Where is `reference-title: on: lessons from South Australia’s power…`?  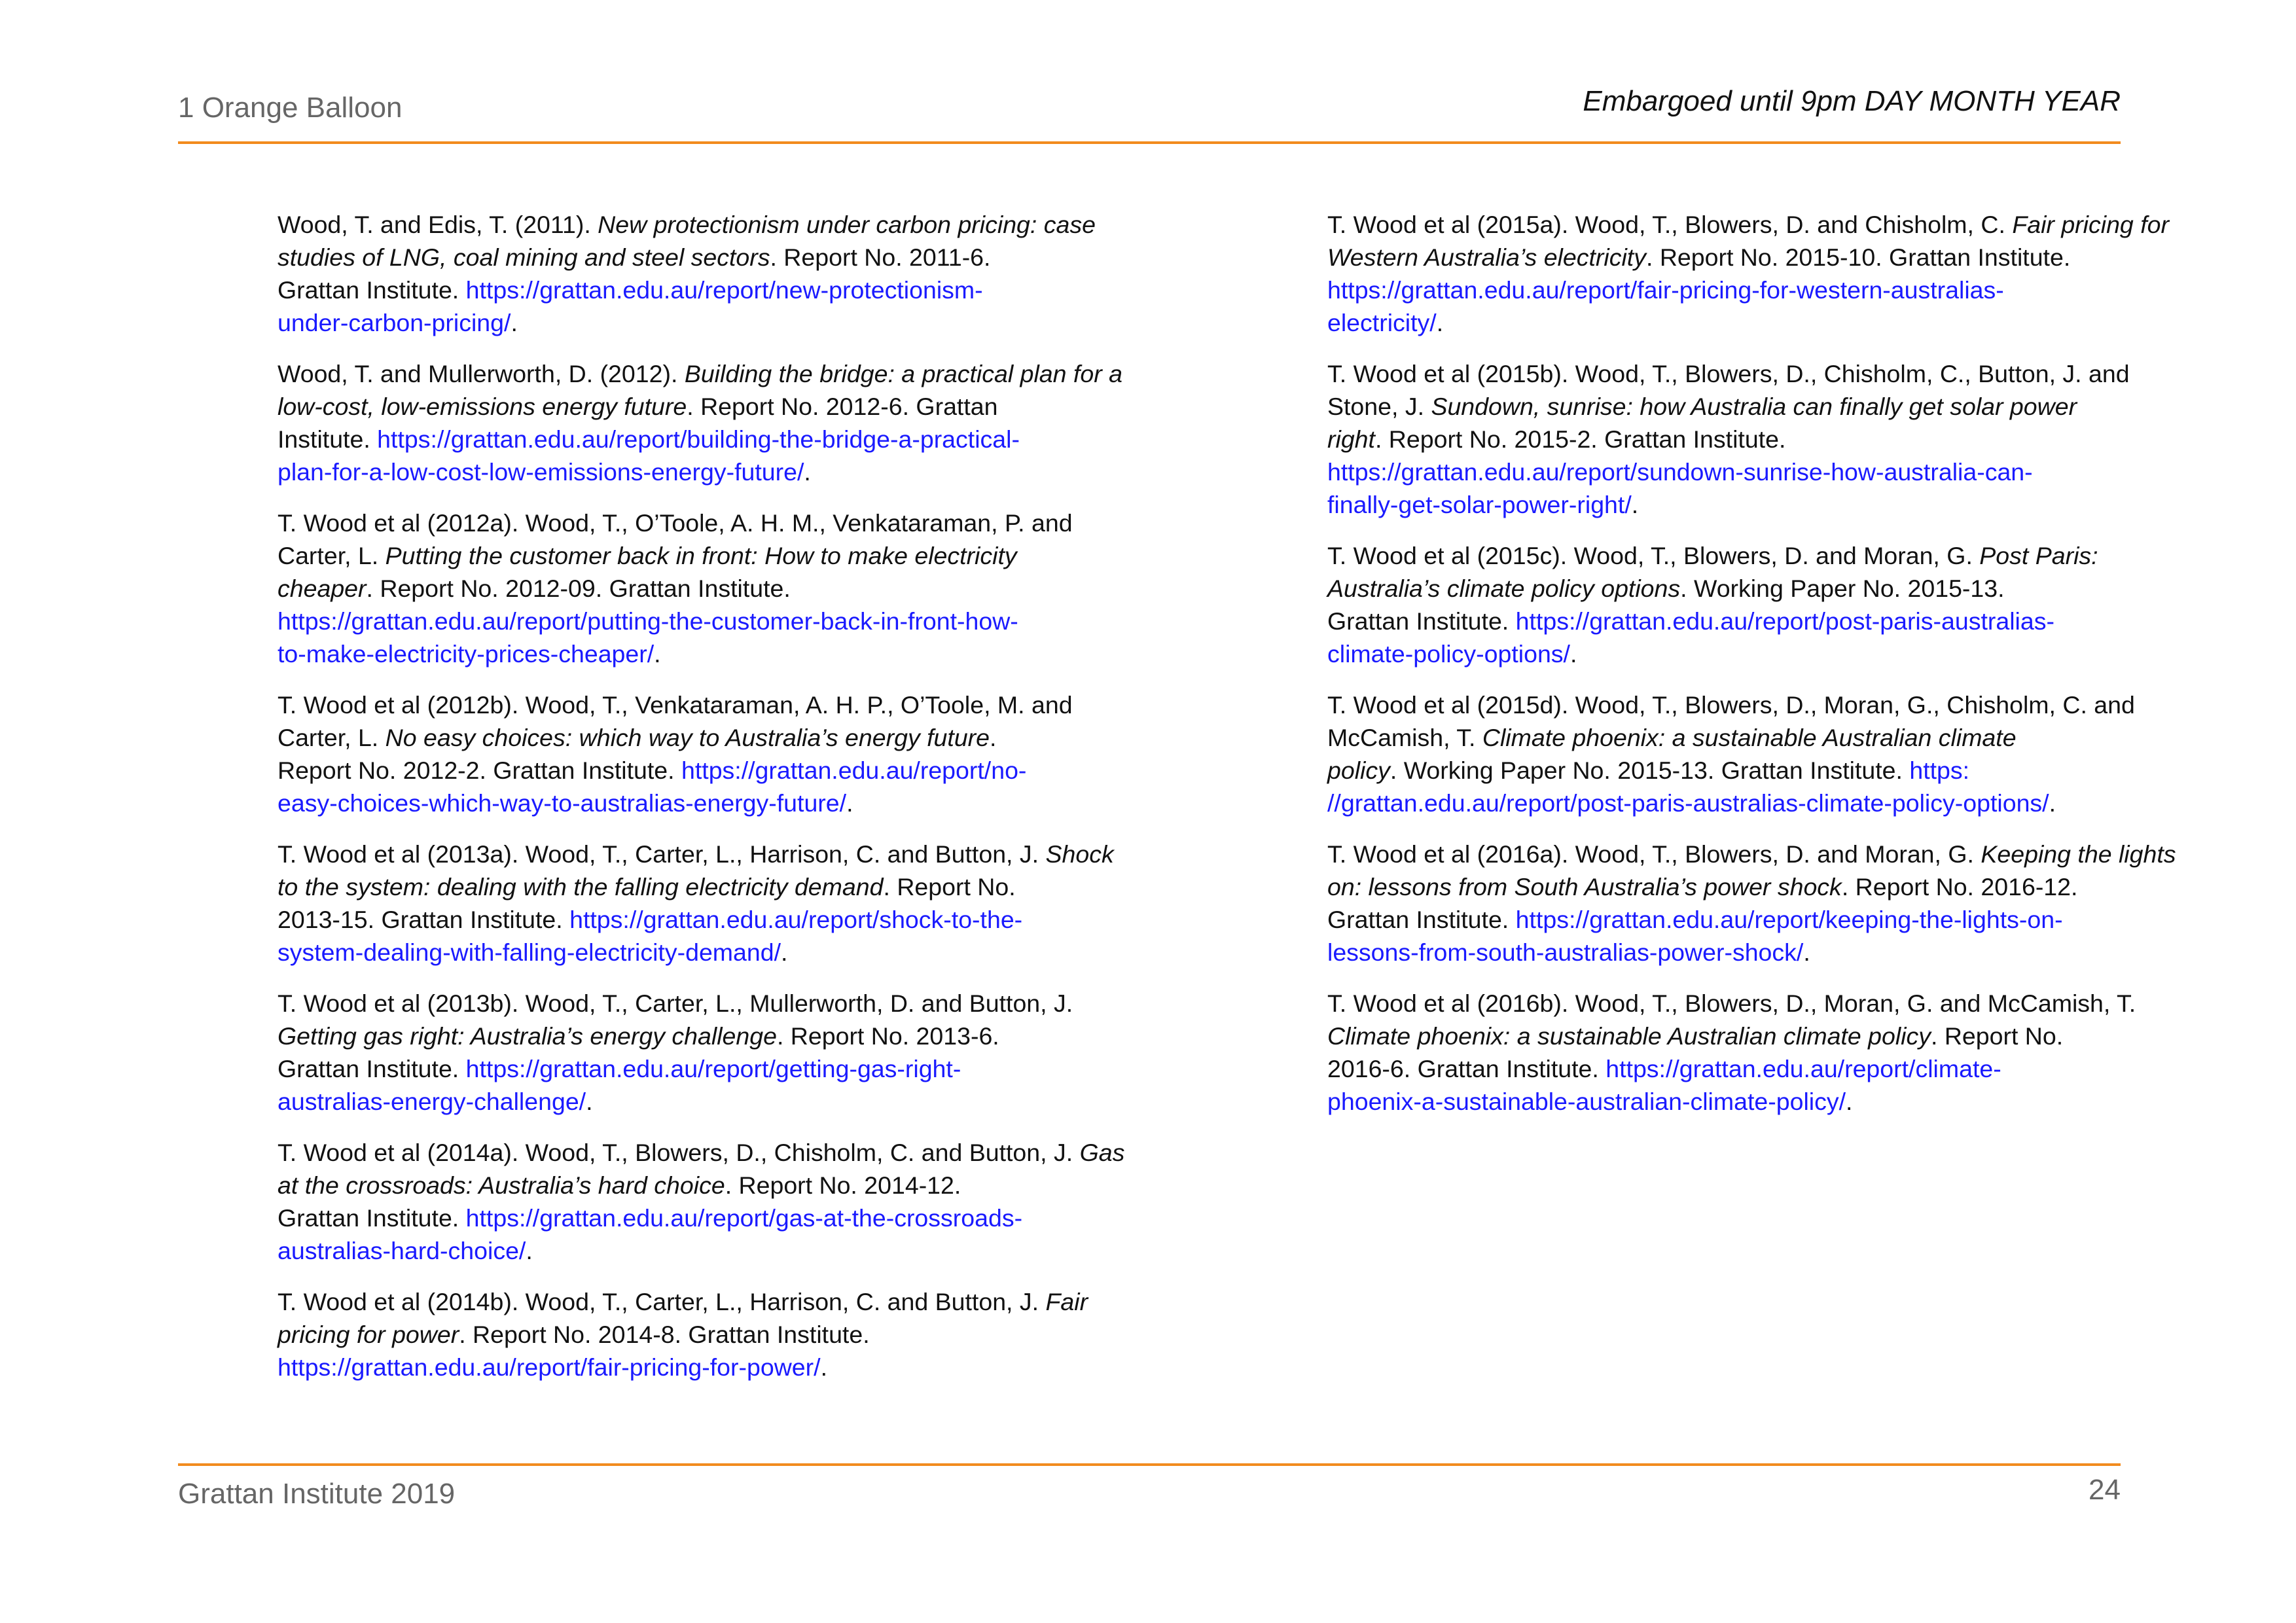 reference-title: on: lessons from South Australia’s power… is located at coordinates (1584, 887).